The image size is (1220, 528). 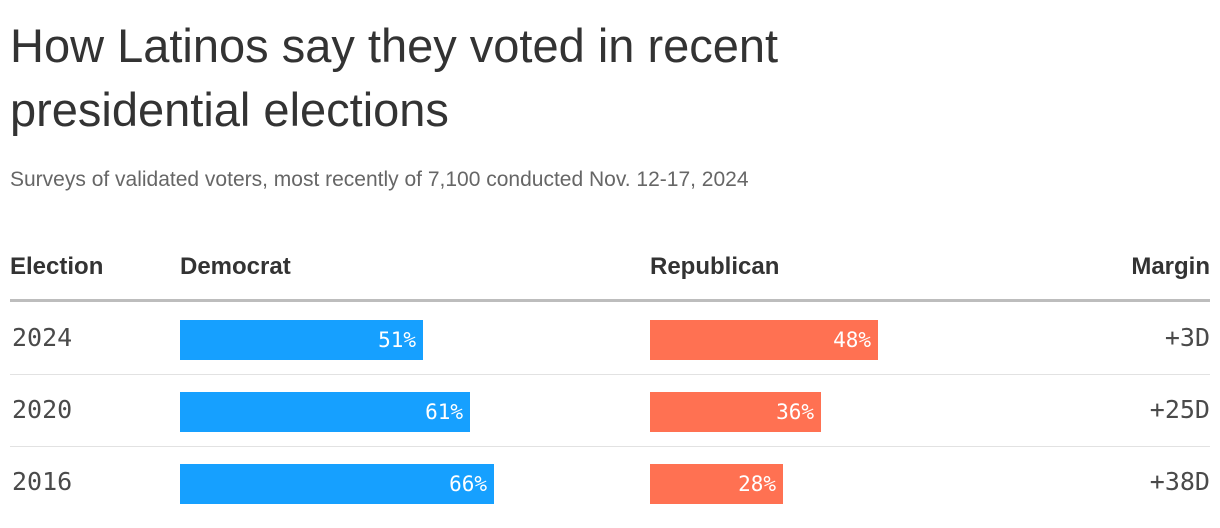 I want to click on column-header-democrat: Democrat, so click(x=235, y=266).